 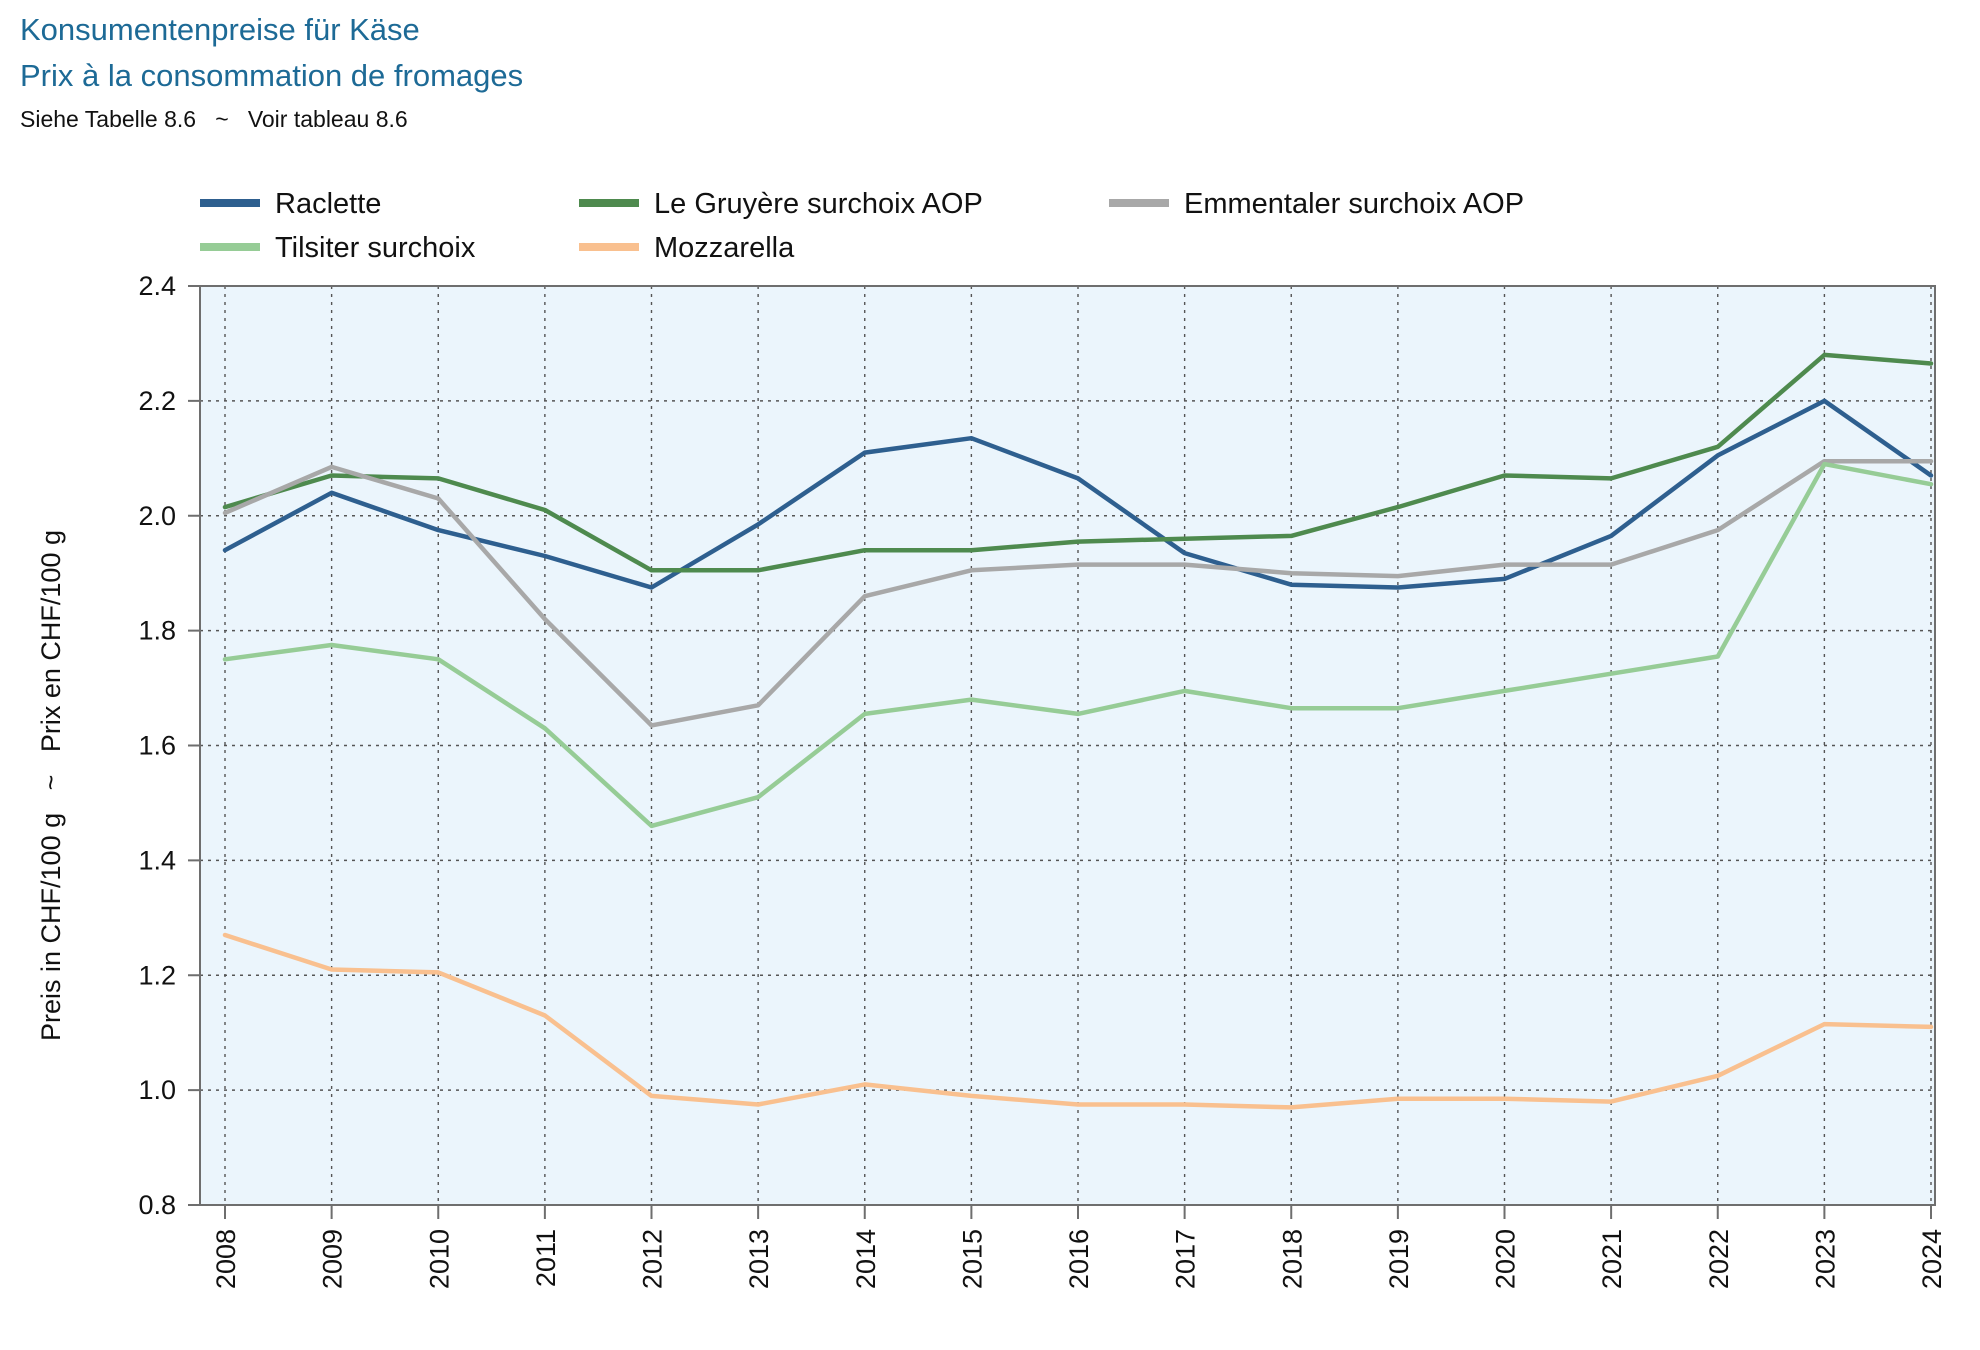 I want to click on series-line-le-gruy-re-surchoix-aop, so click(x=1078, y=462).